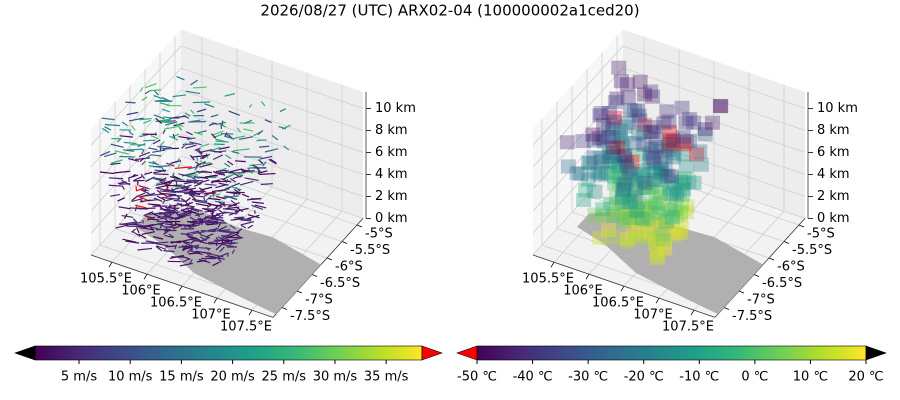 This screenshot has height=400, width=900. I want to click on colorbar-under, so click(25, 353).